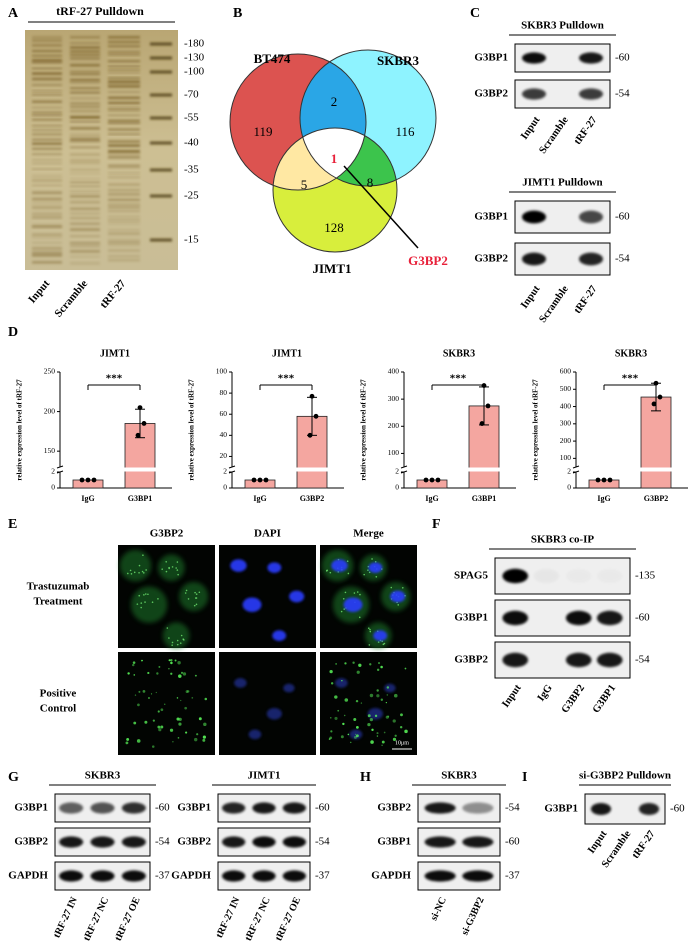  What do you see at coordinates (191, 118) in the screenshot?
I see `marker-label: -55` at bounding box center [191, 118].